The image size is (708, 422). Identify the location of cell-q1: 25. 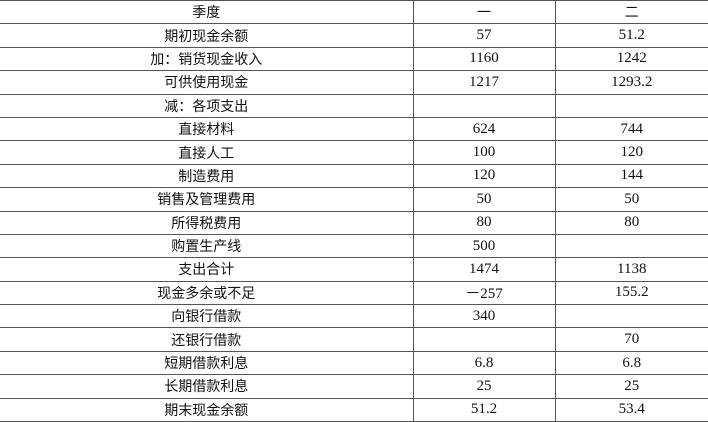
(483, 386).